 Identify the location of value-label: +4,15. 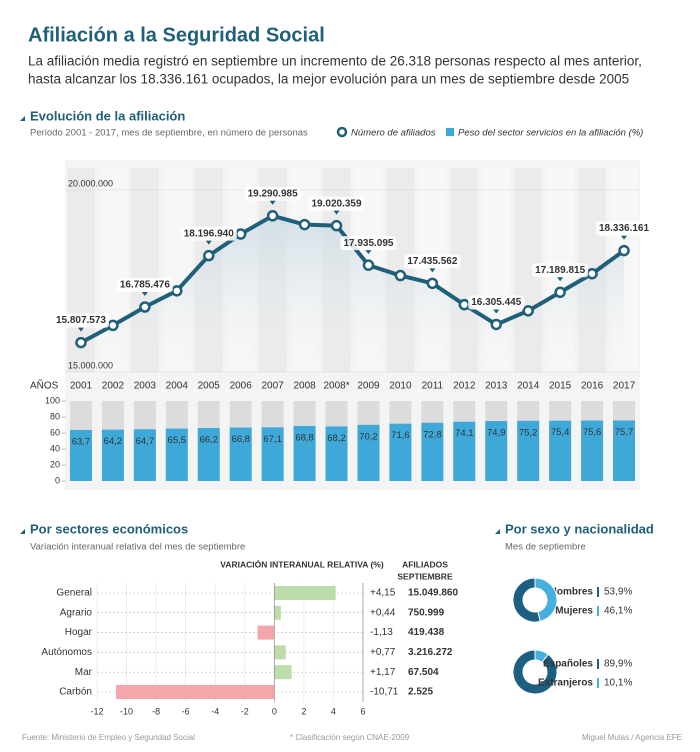
(383, 593).